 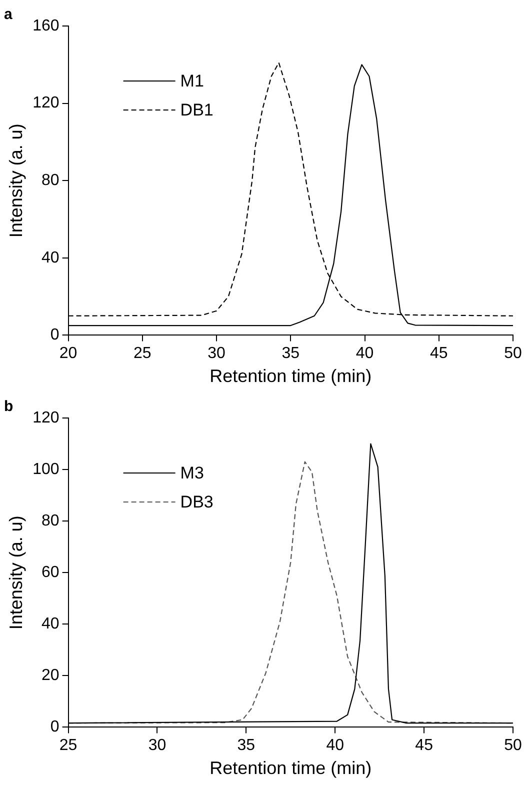 I want to click on y-tick-label: 60, so click(x=51, y=573).